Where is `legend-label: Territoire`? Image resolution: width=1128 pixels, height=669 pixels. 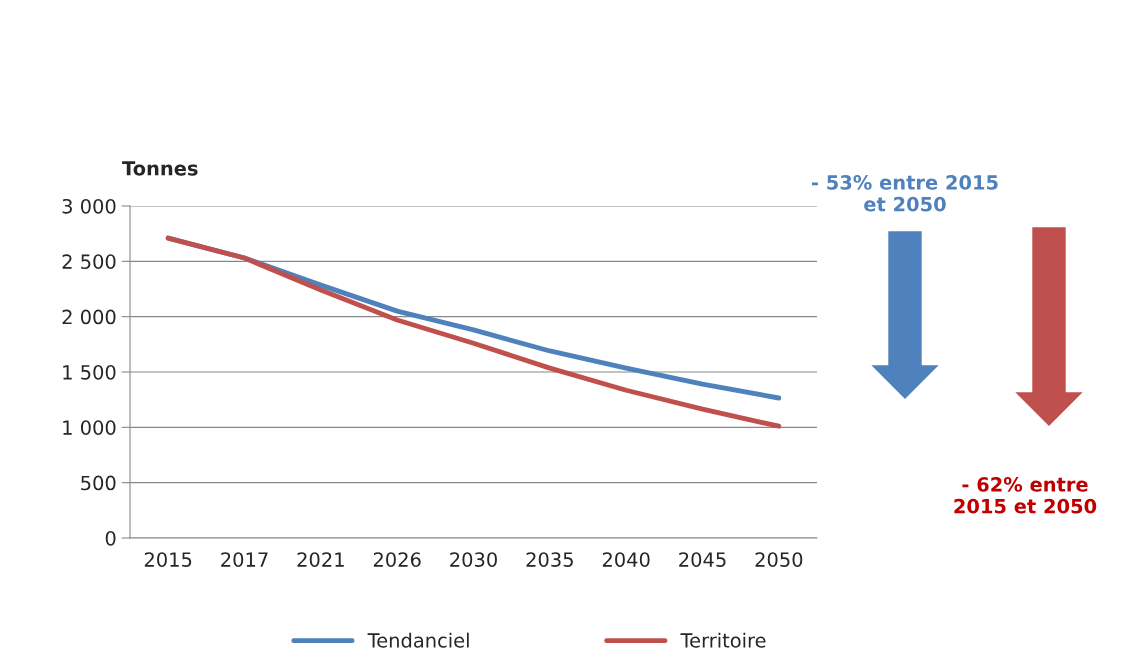
legend-label: Territoire is located at coordinates (723, 640).